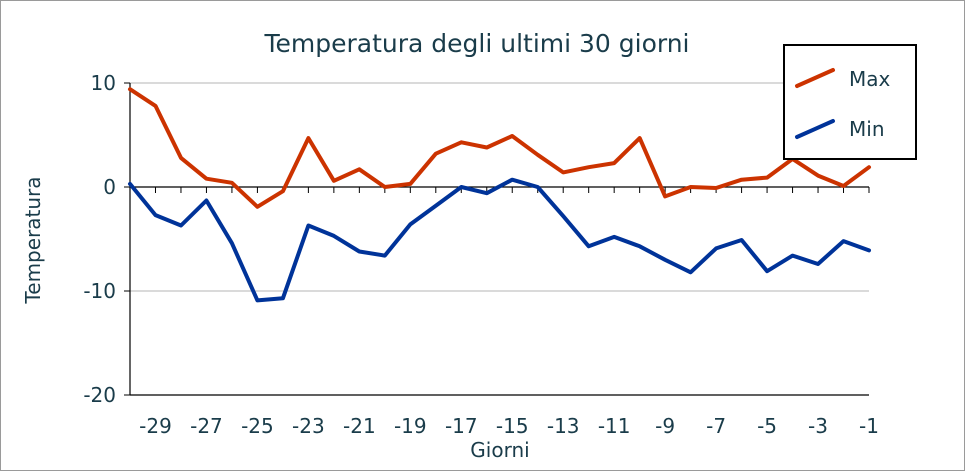 The height and width of the screenshot is (471, 965). Describe the element at coordinates (99, 239) in the screenshot. I see `y-tick-labels: 10 0 -10 -20` at that location.